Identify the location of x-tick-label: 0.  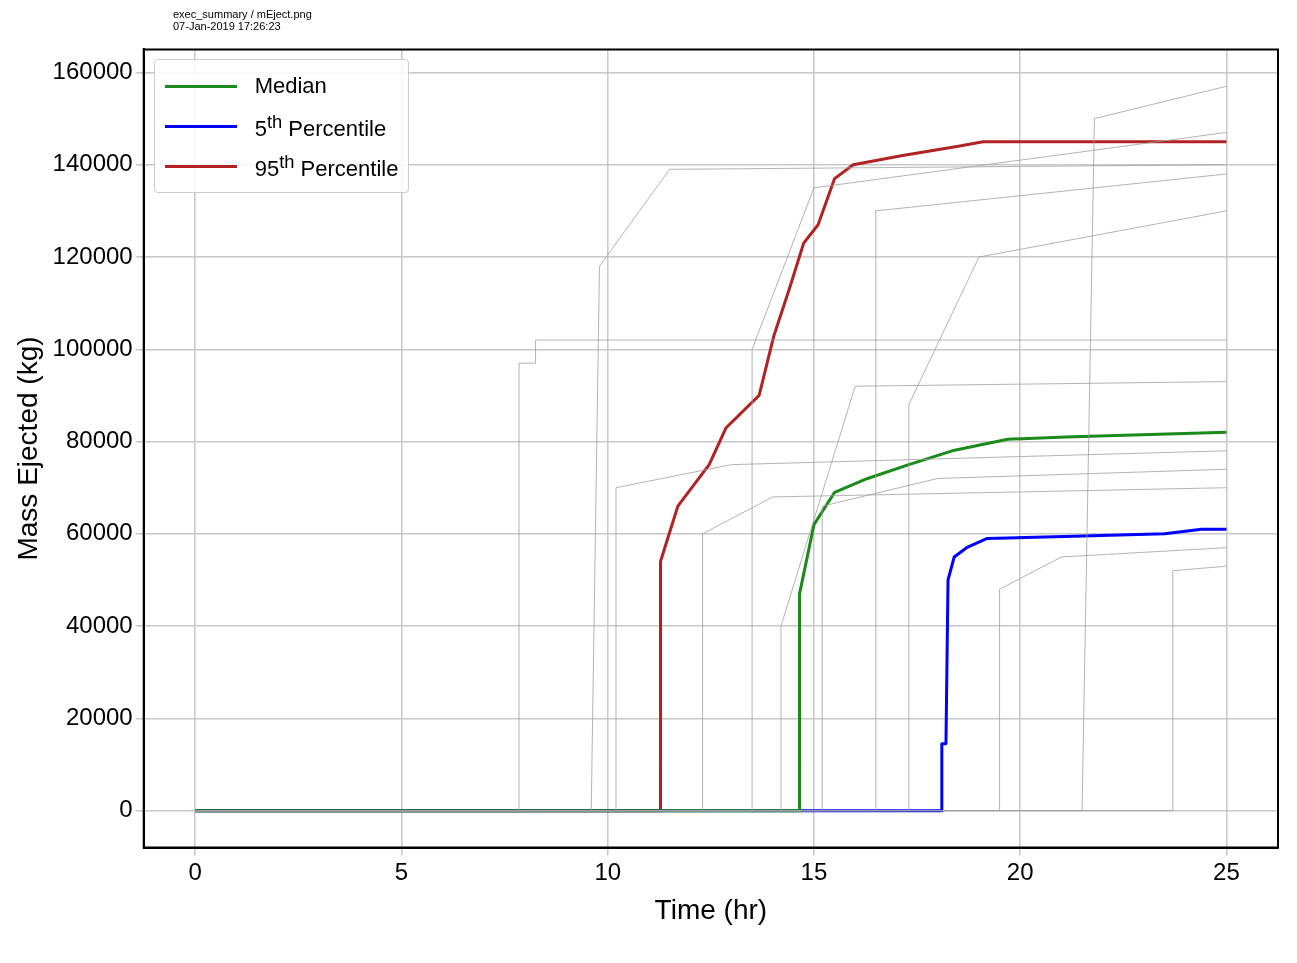
(195, 871).